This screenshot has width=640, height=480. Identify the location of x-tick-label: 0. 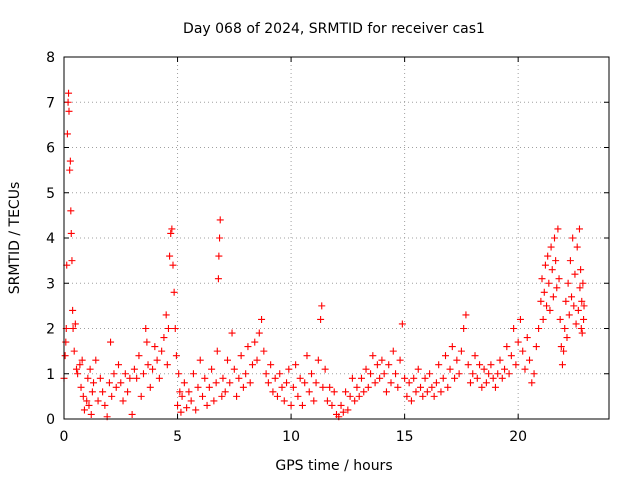
(64, 437).